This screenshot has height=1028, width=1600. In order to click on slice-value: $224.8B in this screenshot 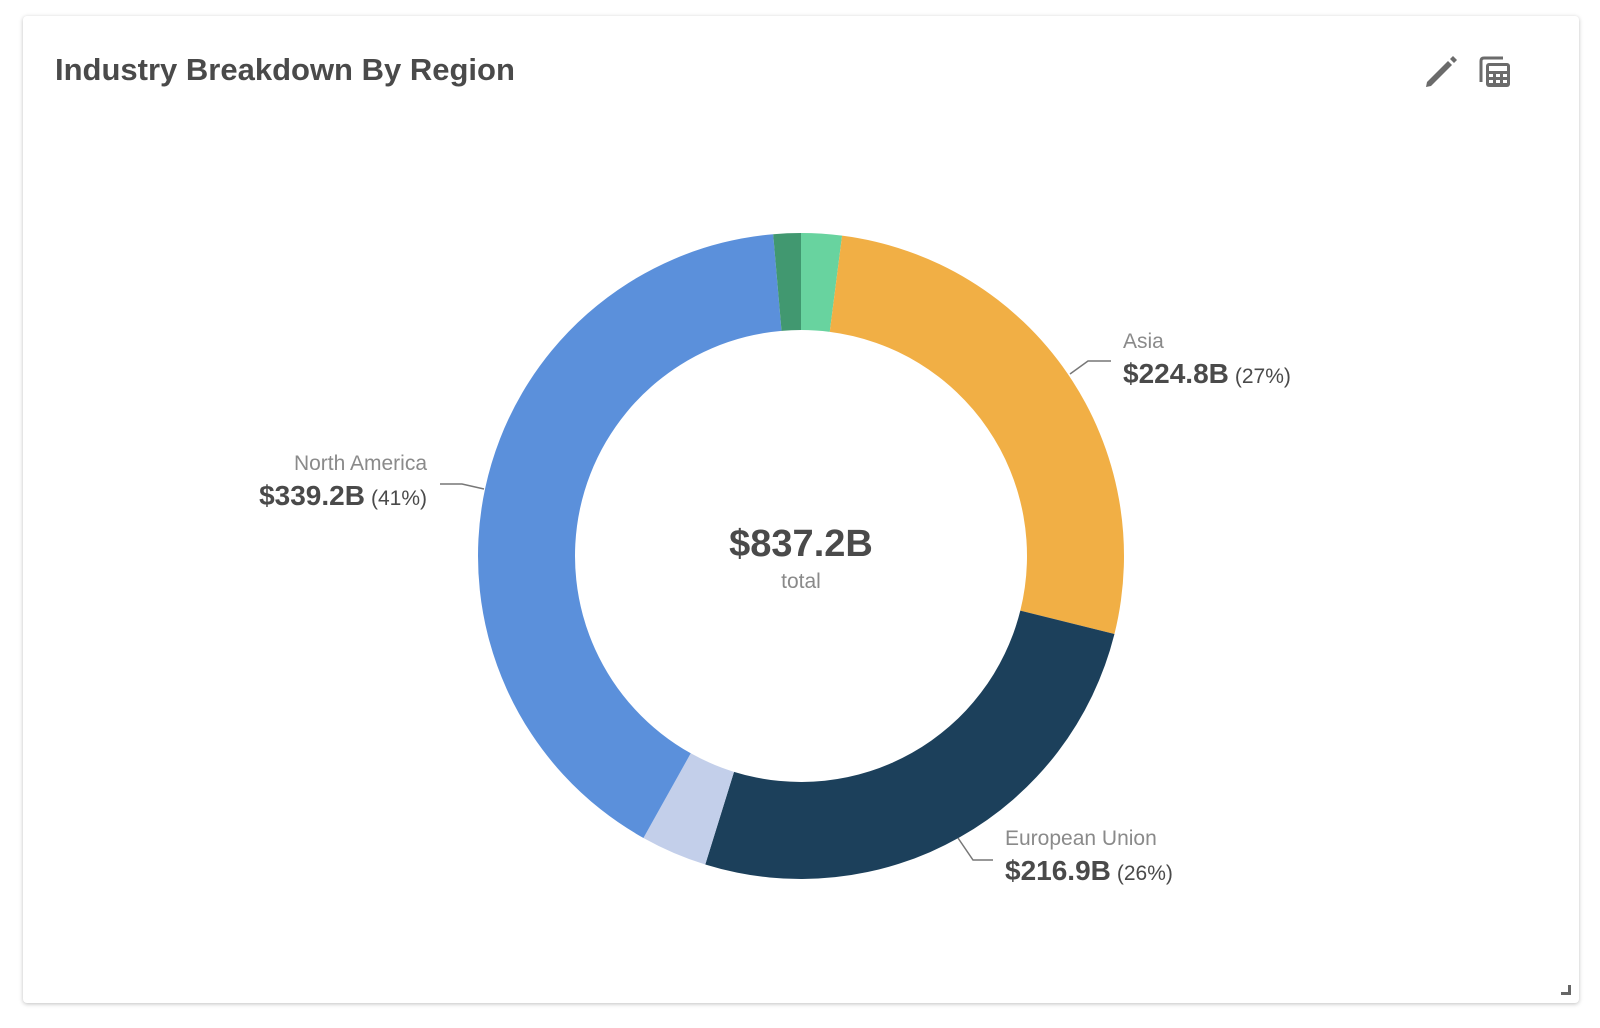, I will do `click(1176, 373)`.